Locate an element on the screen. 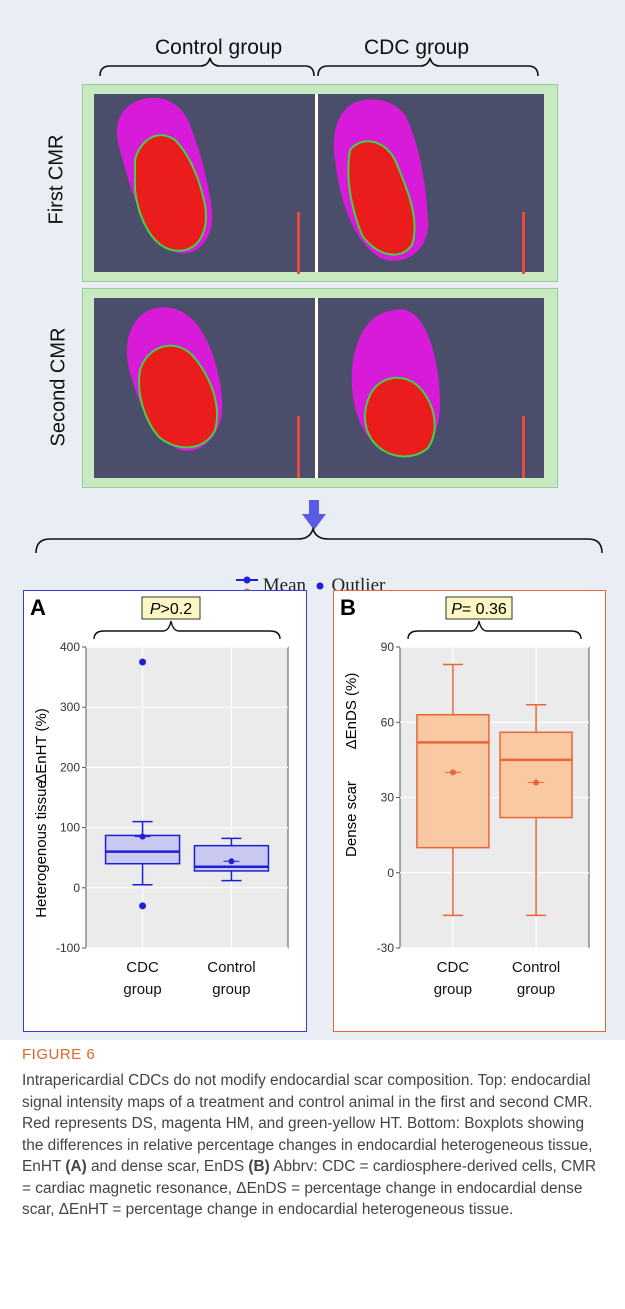  plot-area is located at coordinates (187, 797).